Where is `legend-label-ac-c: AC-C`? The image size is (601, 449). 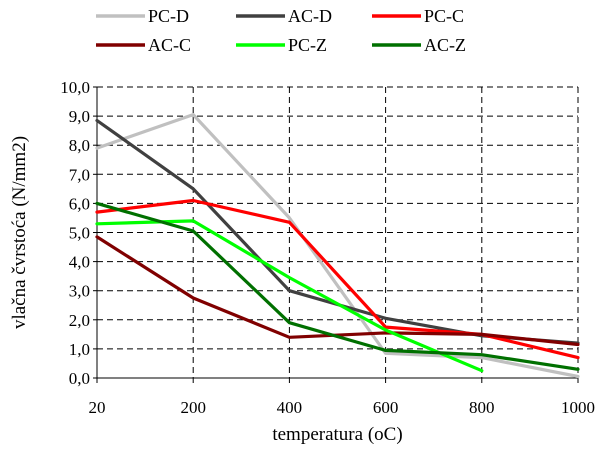 legend-label-ac-c: AC-C is located at coordinates (169, 45).